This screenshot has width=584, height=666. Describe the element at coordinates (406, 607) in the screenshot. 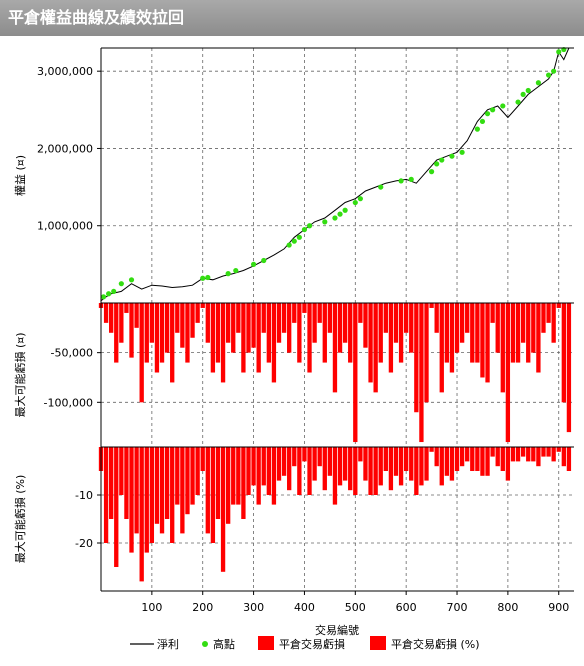

I see `x-tick-label: 600` at that location.